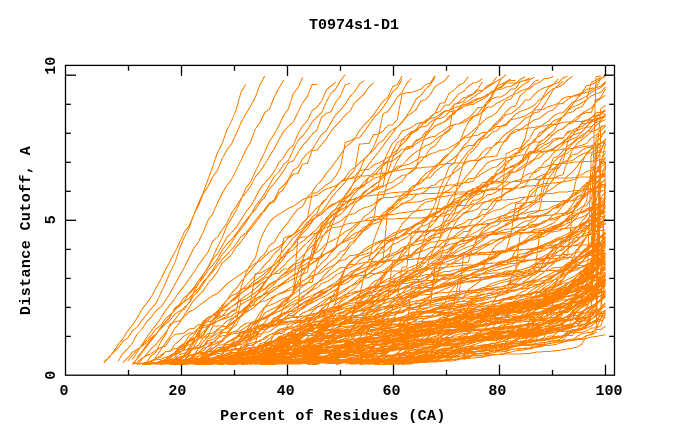 The image size is (680, 440). Describe the element at coordinates (391, 391) in the screenshot. I see `svg-text: 60` at that location.